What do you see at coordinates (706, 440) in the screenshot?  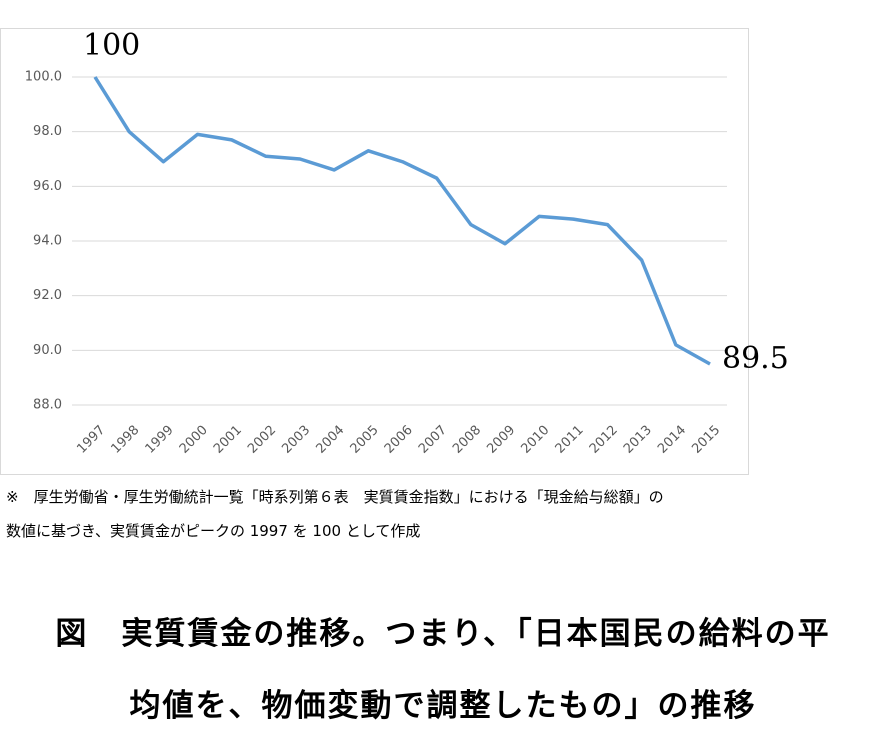 I see `x-tick-label: 2015` at bounding box center [706, 440].